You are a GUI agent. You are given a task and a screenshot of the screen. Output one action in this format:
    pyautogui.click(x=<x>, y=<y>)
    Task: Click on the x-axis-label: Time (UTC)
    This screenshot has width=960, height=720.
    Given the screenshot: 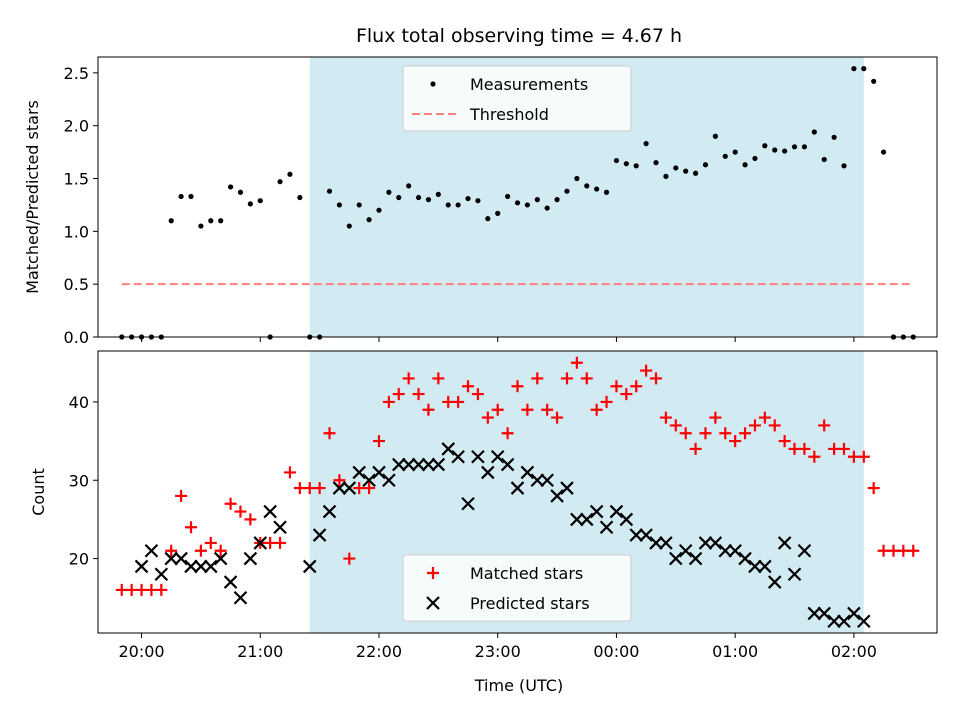 What is the action you would take?
    pyautogui.click(x=518, y=685)
    